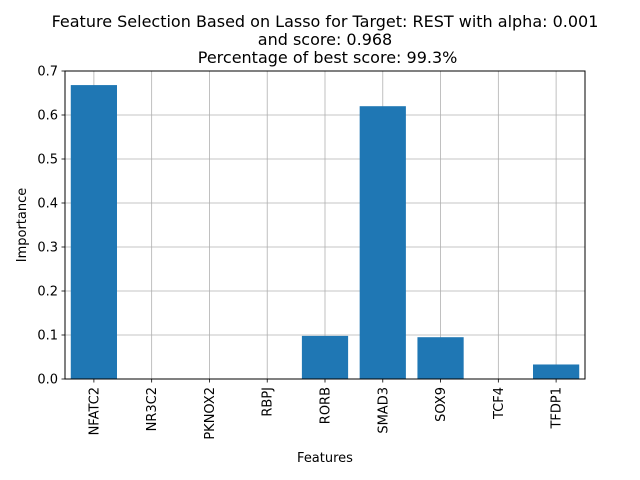 This screenshot has height=480, width=640. Describe the element at coordinates (47, 336) in the screenshot. I see `y-tick-label: 0.1` at that location.